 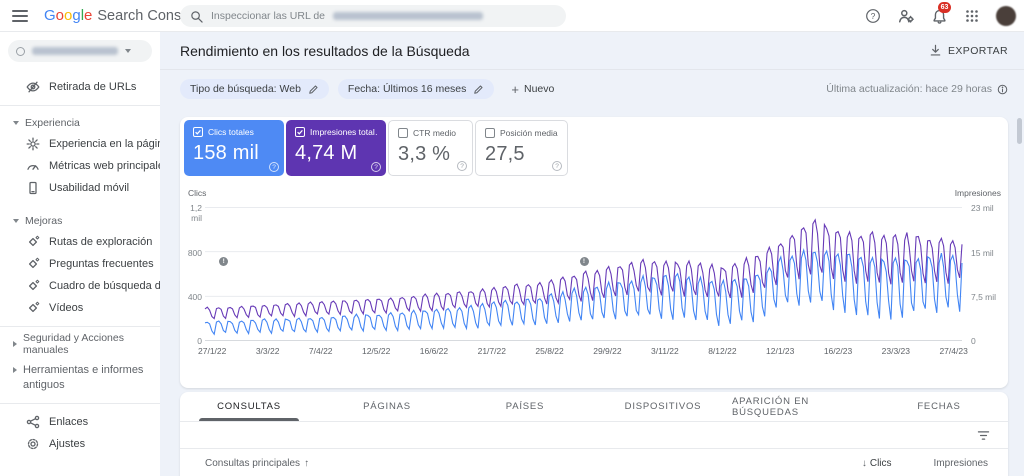 What do you see at coordinates (320, 351) in the screenshot?
I see `x-axis-tick: 7/4/22` at bounding box center [320, 351].